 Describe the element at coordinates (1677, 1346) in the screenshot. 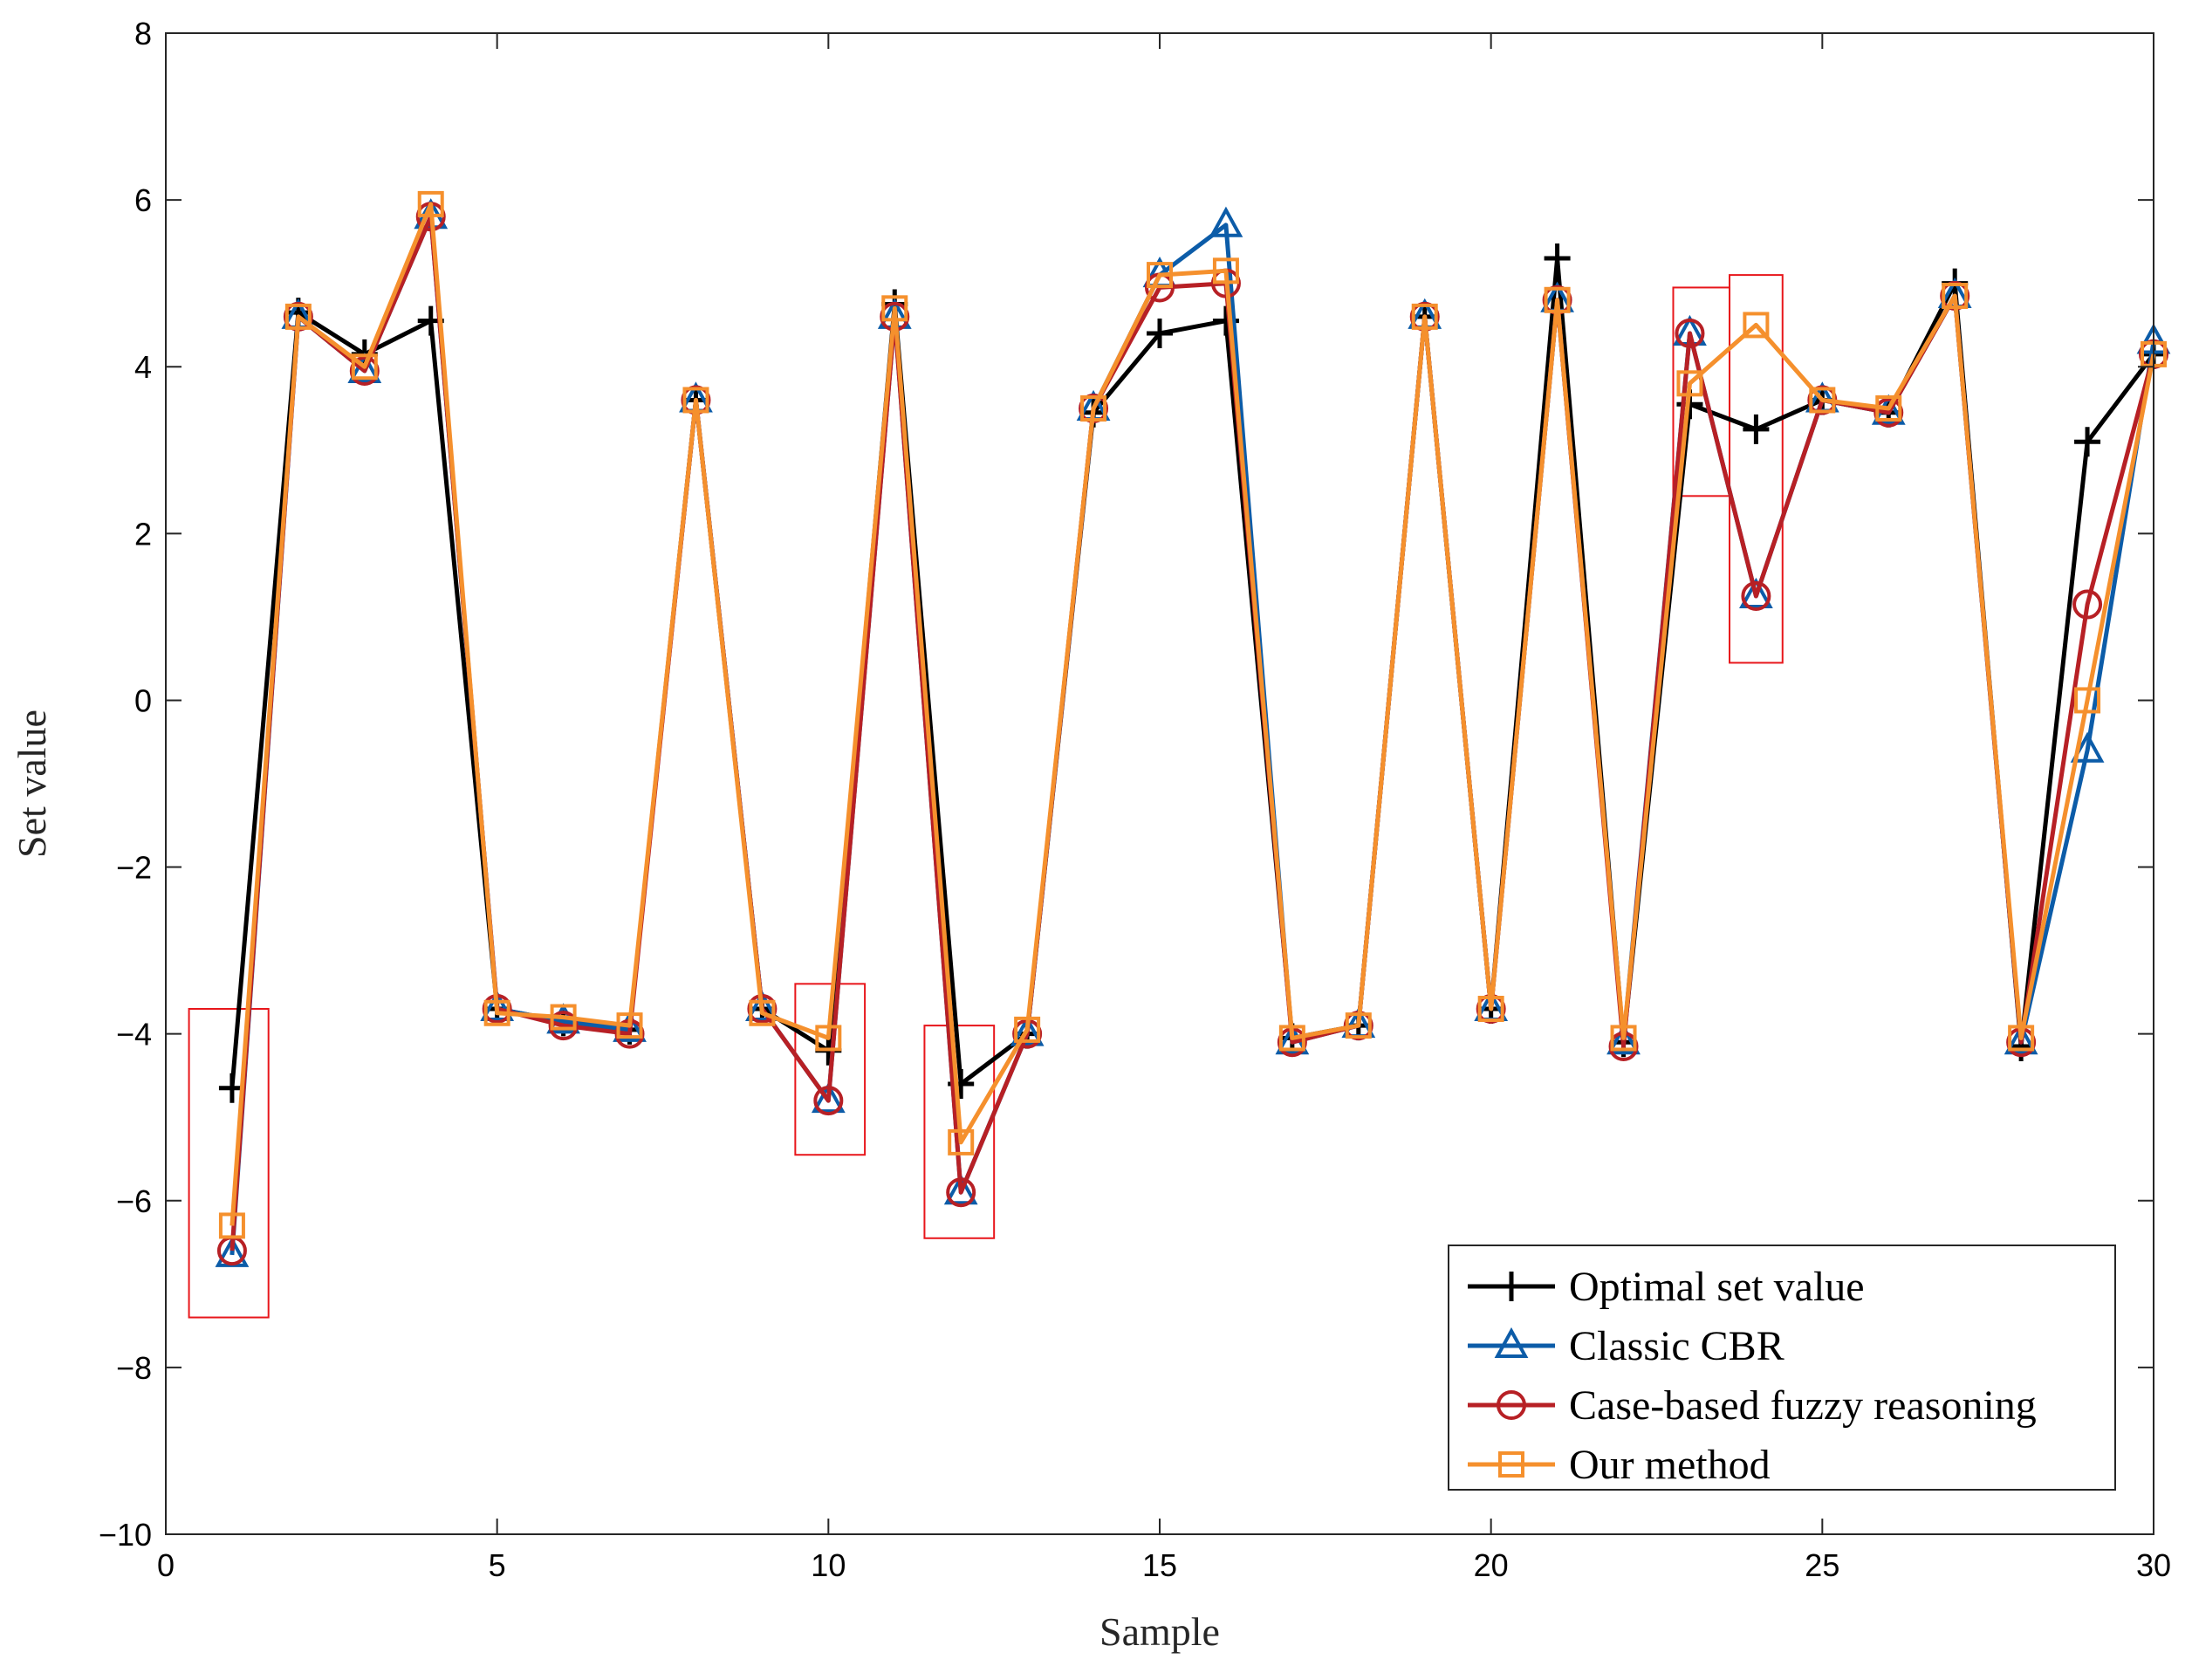

I see `legend-label-classic-cbr: Classic CBR` at that location.